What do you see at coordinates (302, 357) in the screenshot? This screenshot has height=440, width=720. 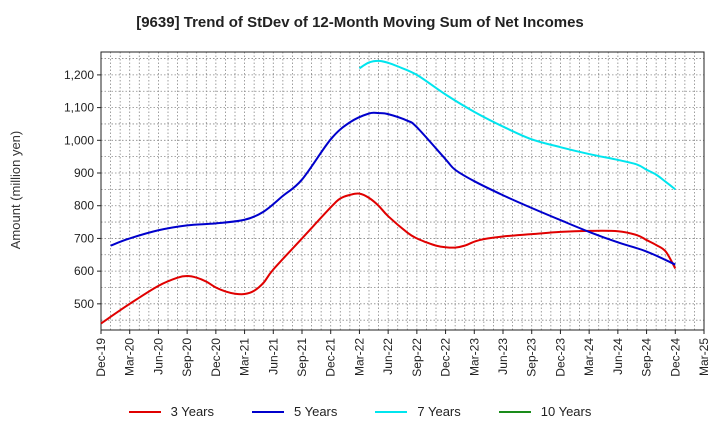 I see `x-tick-label: Sep-21` at bounding box center [302, 357].